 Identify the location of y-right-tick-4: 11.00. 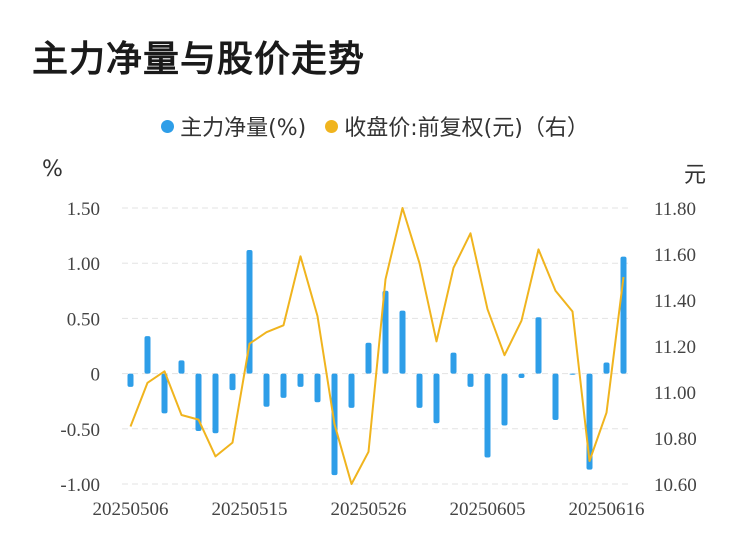
(675, 393).